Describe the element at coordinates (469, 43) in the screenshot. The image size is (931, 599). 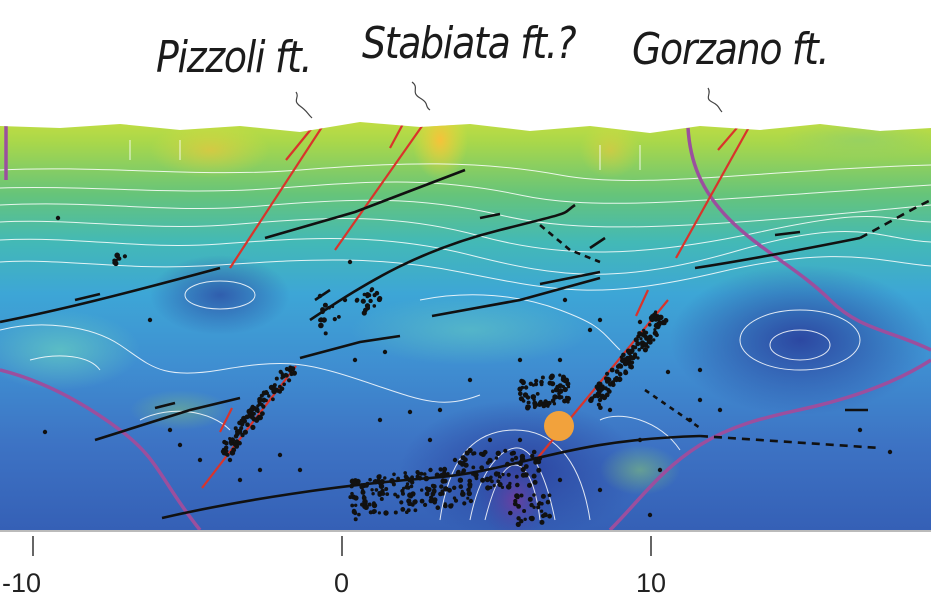
I see `stabiata-fault-label: Stabiata ft.?` at that location.